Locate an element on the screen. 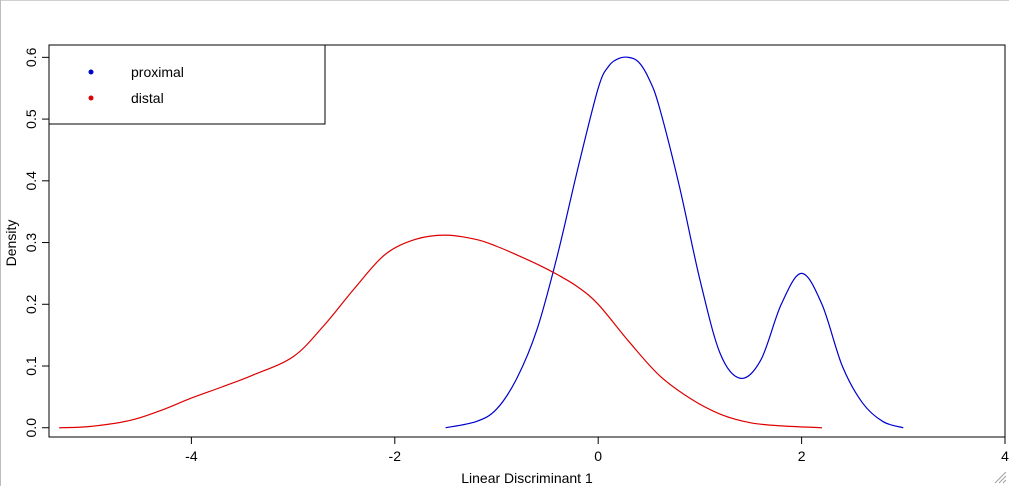  y-tick-label: 0.1 is located at coordinates (31, 366).